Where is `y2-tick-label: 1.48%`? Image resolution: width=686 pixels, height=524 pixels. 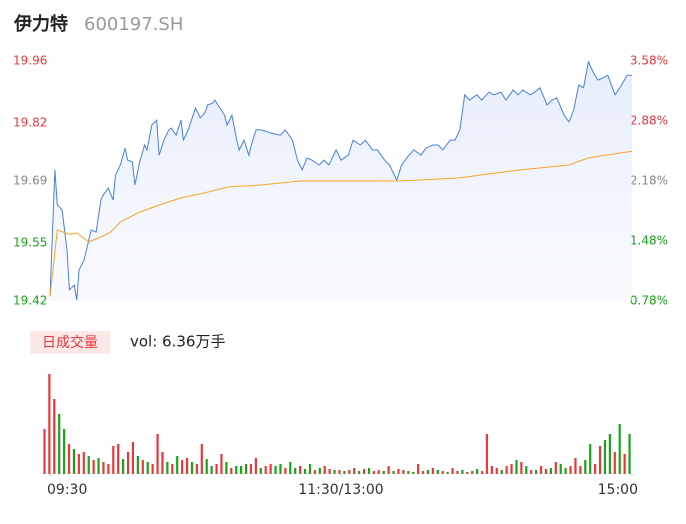
y2-tick-label: 1.48% is located at coordinates (649, 241).